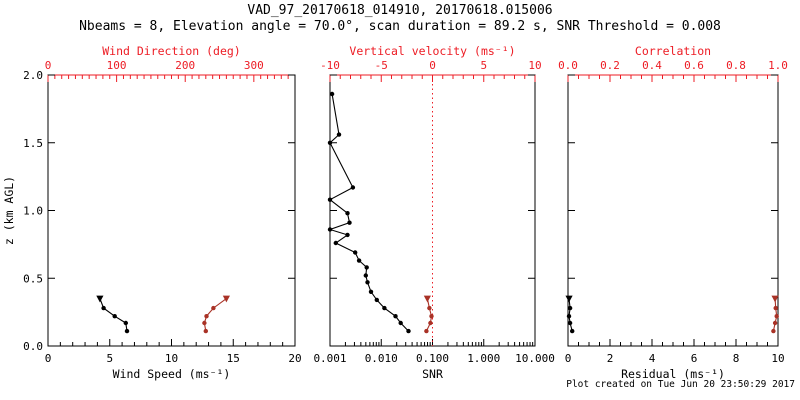 Image resolution: width=800 pixels, height=400 pixels. I want to click on bottom-axis: 0 5 10 15 20 Wind Speed (ms⁻¹), so click(173, 360).